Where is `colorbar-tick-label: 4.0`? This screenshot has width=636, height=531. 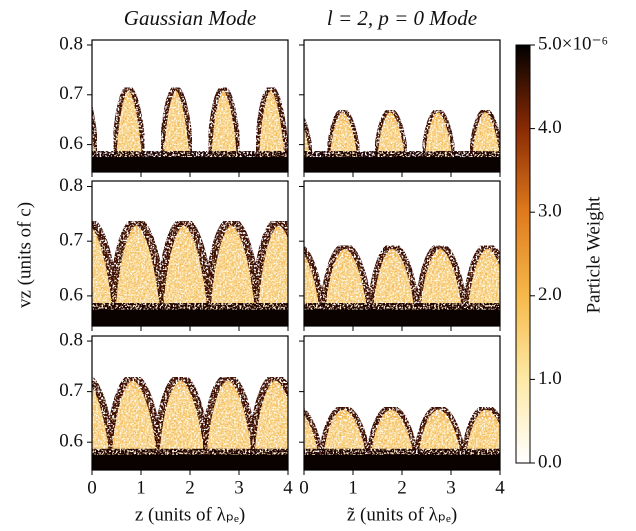 colorbar-tick-label: 4.0 is located at coordinates (550, 127).